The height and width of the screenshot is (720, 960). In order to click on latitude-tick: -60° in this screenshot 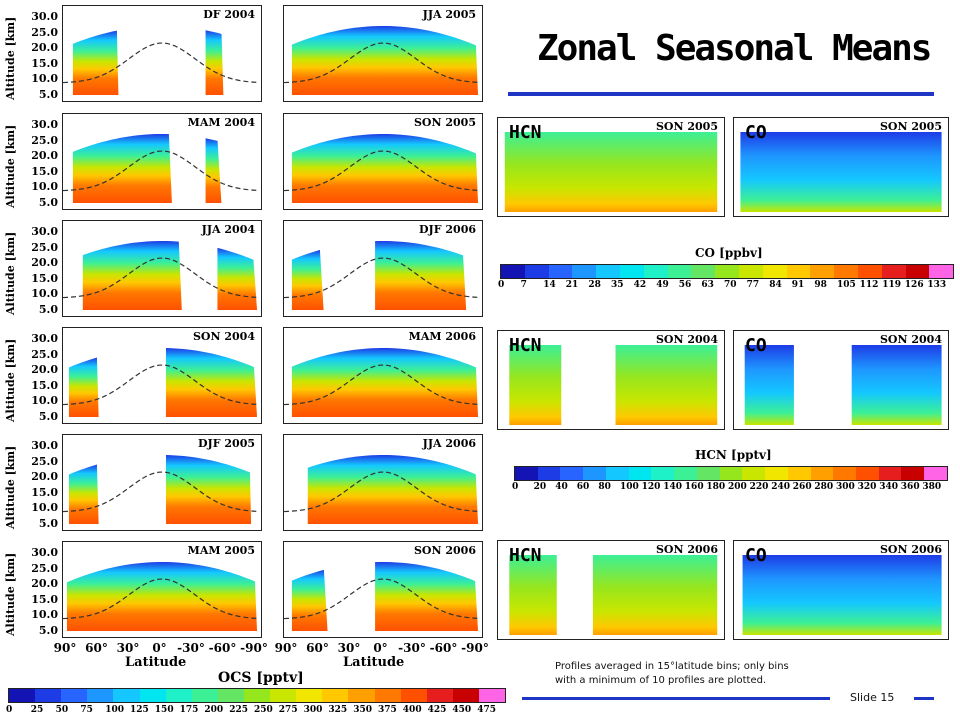, I will do `click(222, 648)`.